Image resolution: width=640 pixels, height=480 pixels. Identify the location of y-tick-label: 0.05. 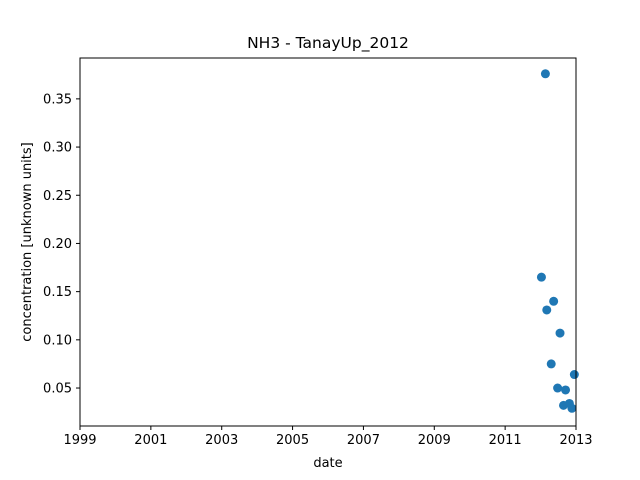
(57, 389).